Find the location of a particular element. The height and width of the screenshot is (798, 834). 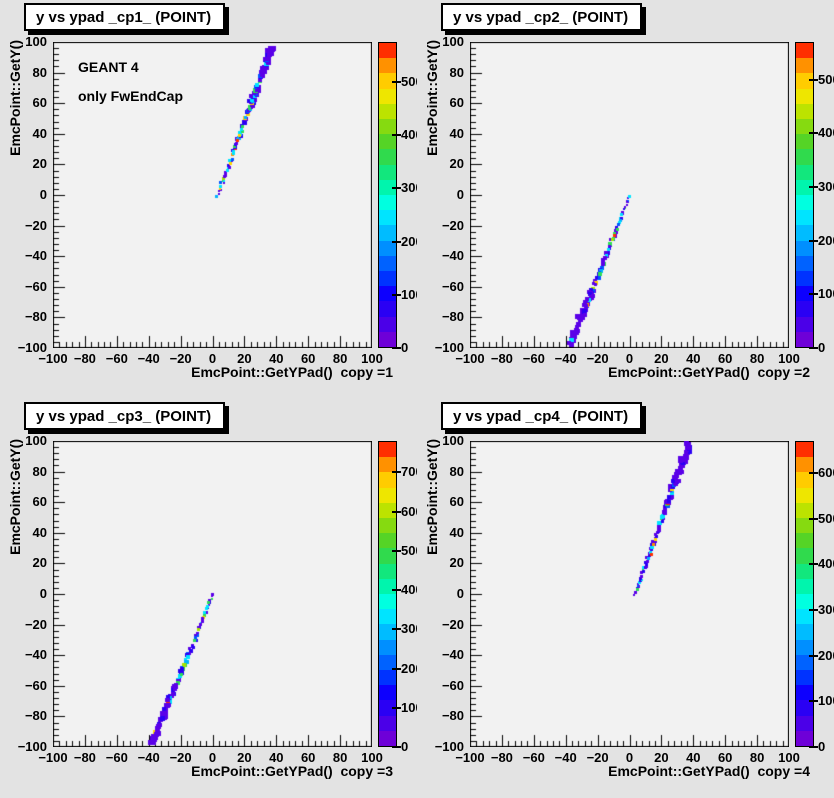

x-axis-title: EmcPoint::GetYPad() copy =1 is located at coordinates (292, 372).